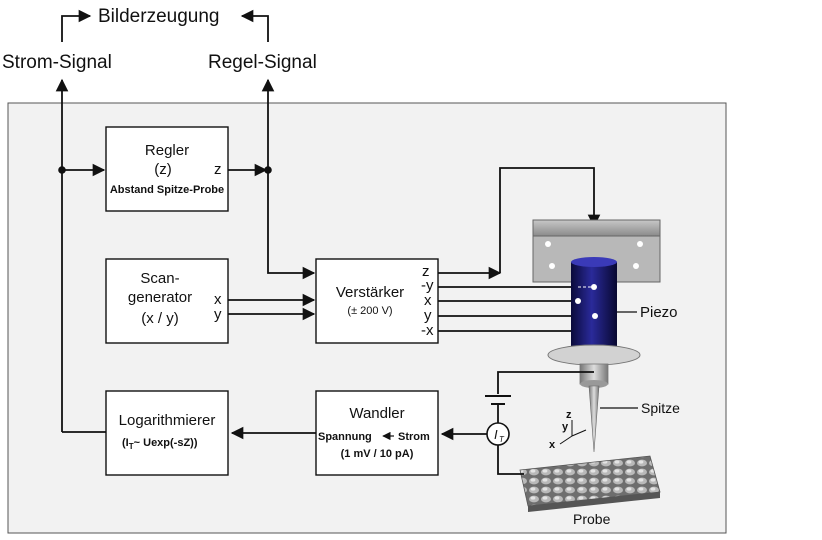  Describe the element at coordinates (414, 437) in the screenshot. I see `converter-to: Strom` at that location.